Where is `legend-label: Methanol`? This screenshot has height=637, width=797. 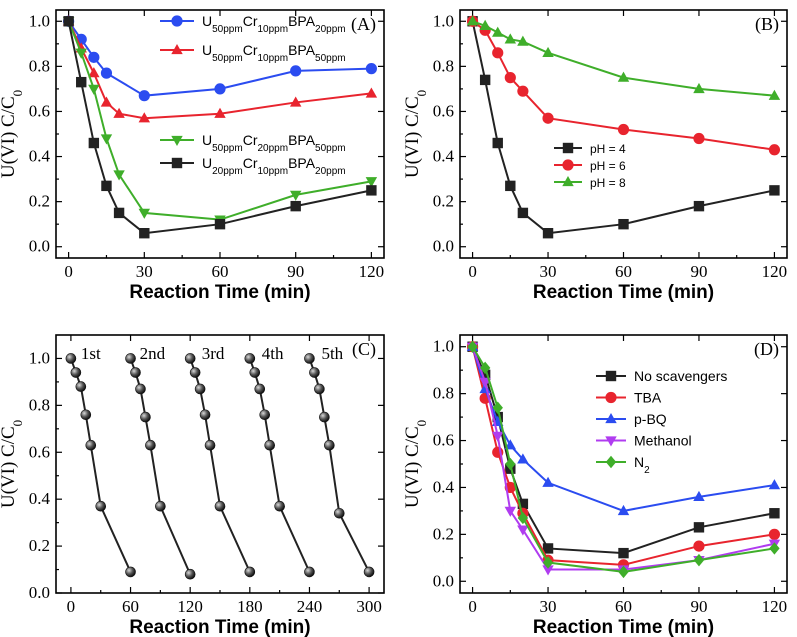
legend-label: Methanol is located at coordinates (663, 441).